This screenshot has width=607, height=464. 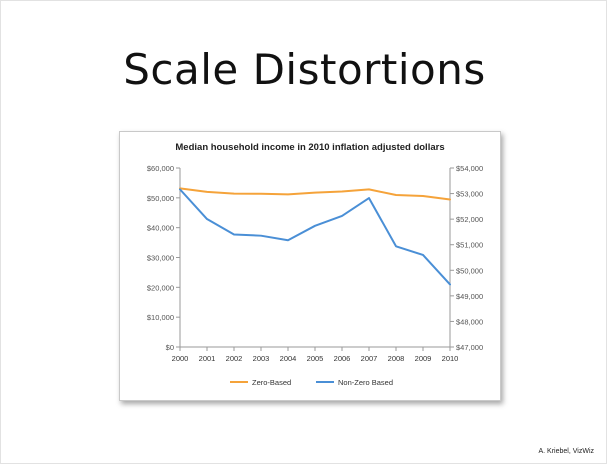 I want to click on x-tick-label: 2005, so click(x=315, y=358).